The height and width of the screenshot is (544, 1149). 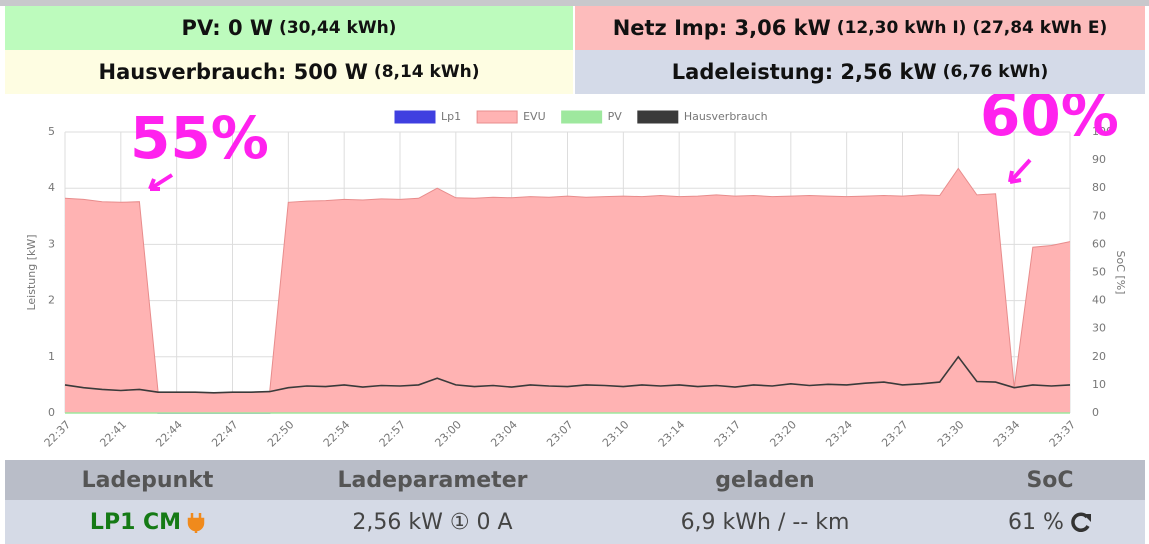 What do you see at coordinates (147, 480) in the screenshot?
I see `table-header: Ladepunkt` at bounding box center [147, 480].